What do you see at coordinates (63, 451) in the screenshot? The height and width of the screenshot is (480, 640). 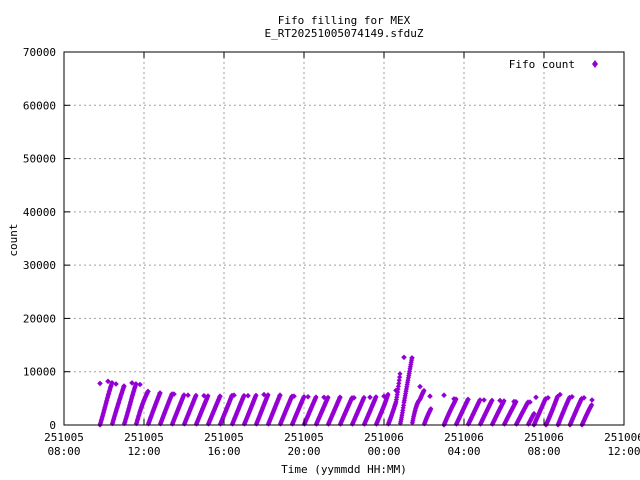 I see `x-tick-label-time: 08:00` at bounding box center [63, 451].